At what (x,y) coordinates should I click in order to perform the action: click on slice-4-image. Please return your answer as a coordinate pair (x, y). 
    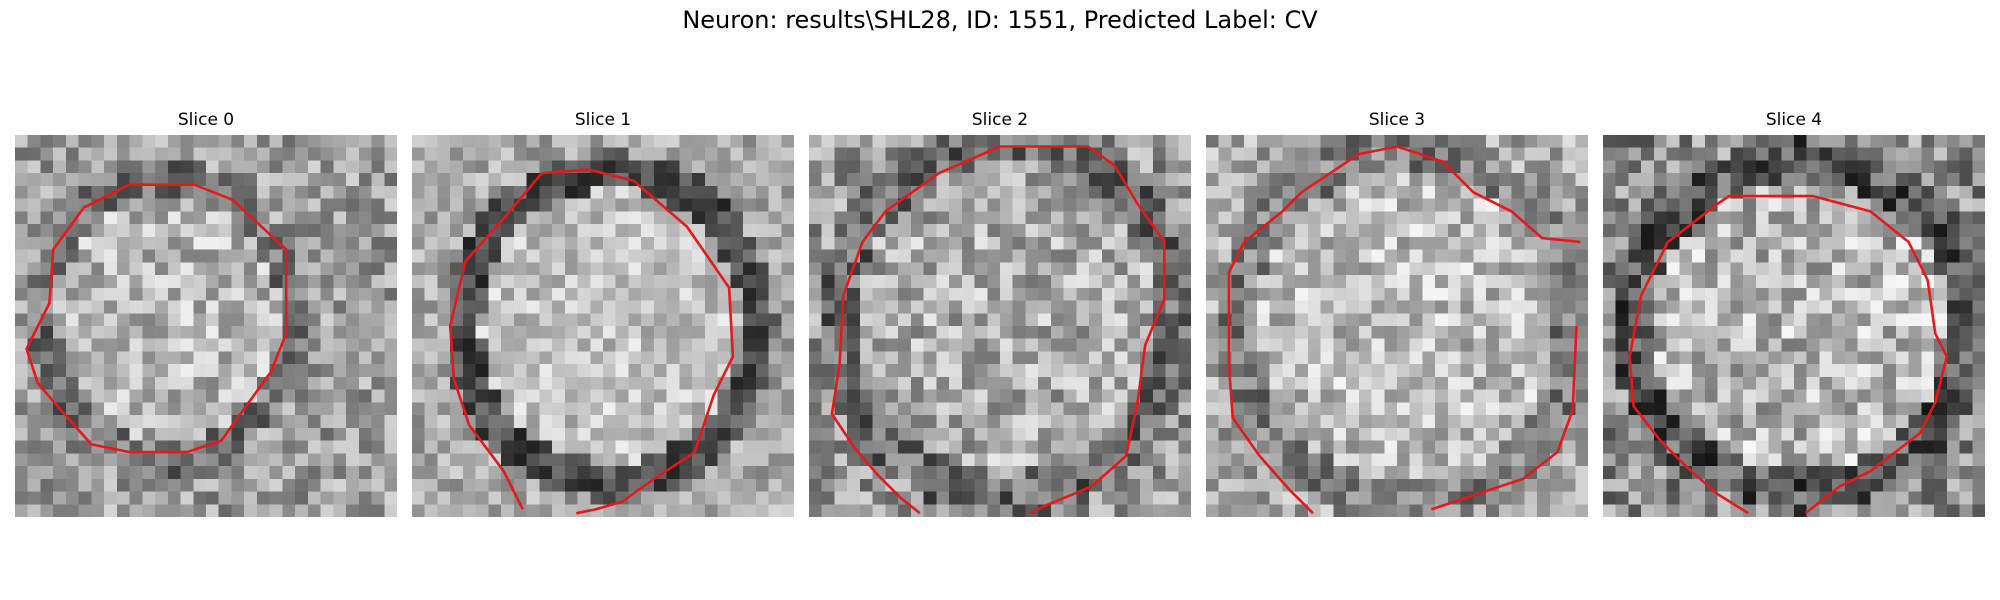
    Looking at the image, I should click on (1794, 326).